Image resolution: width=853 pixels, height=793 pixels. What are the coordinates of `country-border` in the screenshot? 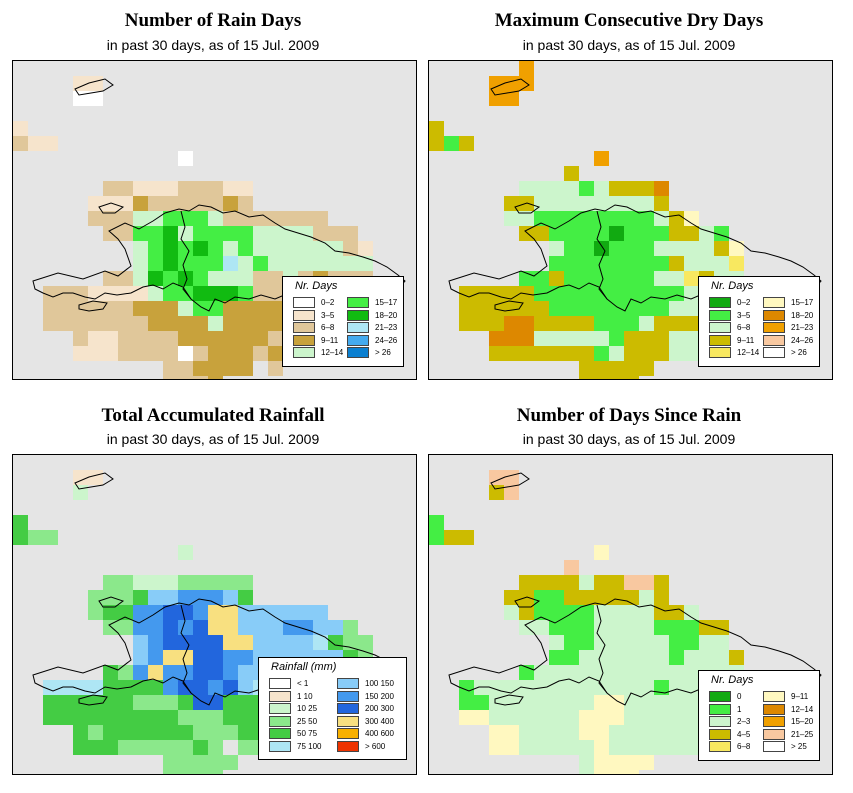 It's located at (186, 255).